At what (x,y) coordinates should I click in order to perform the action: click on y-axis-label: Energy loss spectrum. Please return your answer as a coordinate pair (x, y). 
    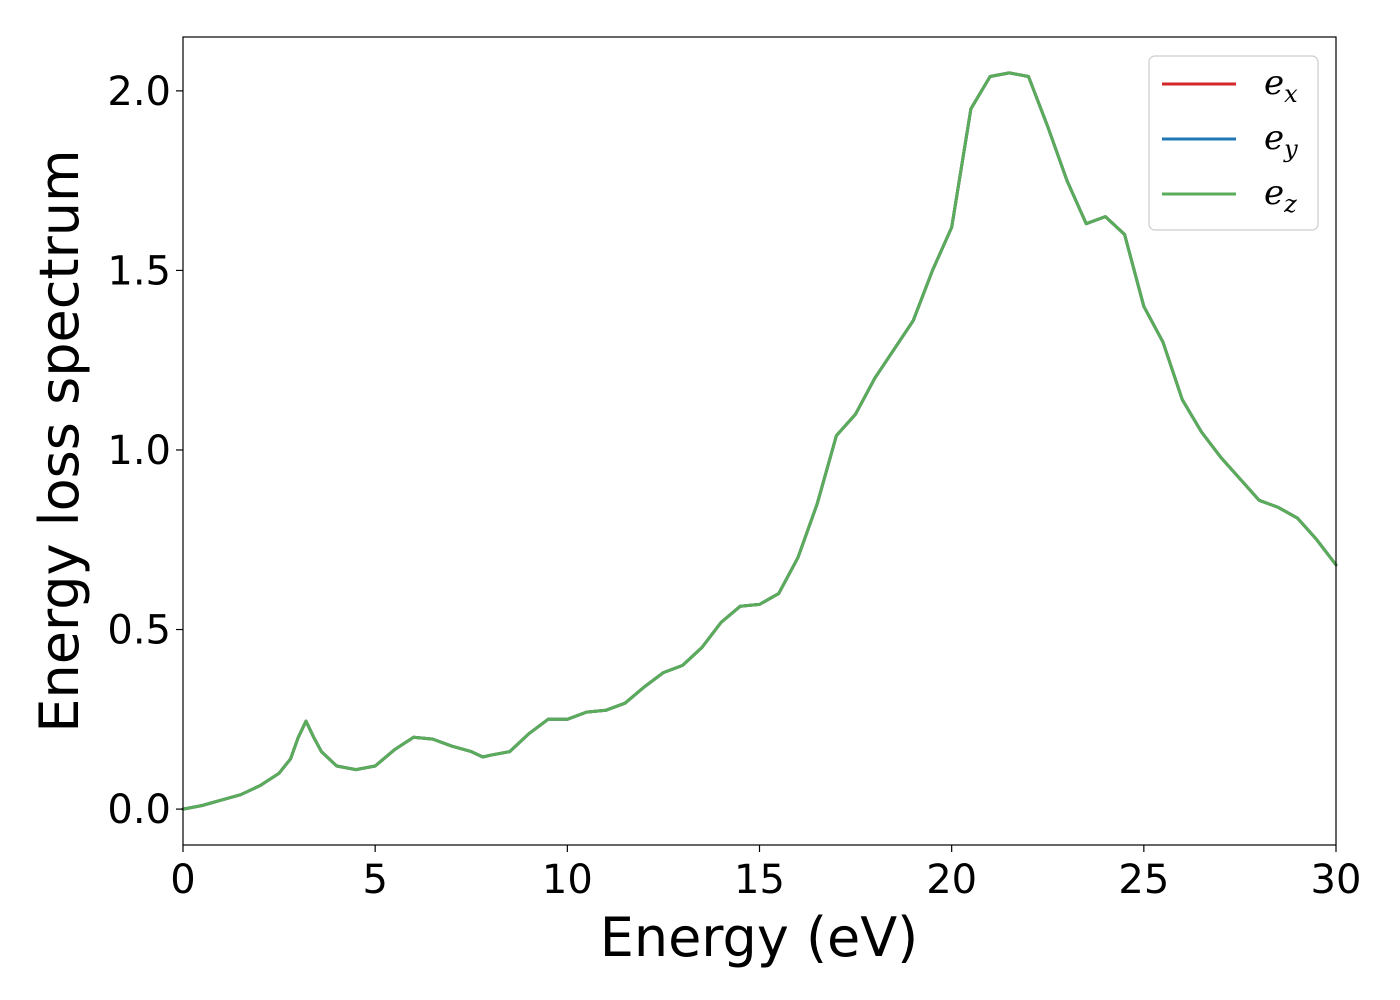
    Looking at the image, I should click on (59, 440).